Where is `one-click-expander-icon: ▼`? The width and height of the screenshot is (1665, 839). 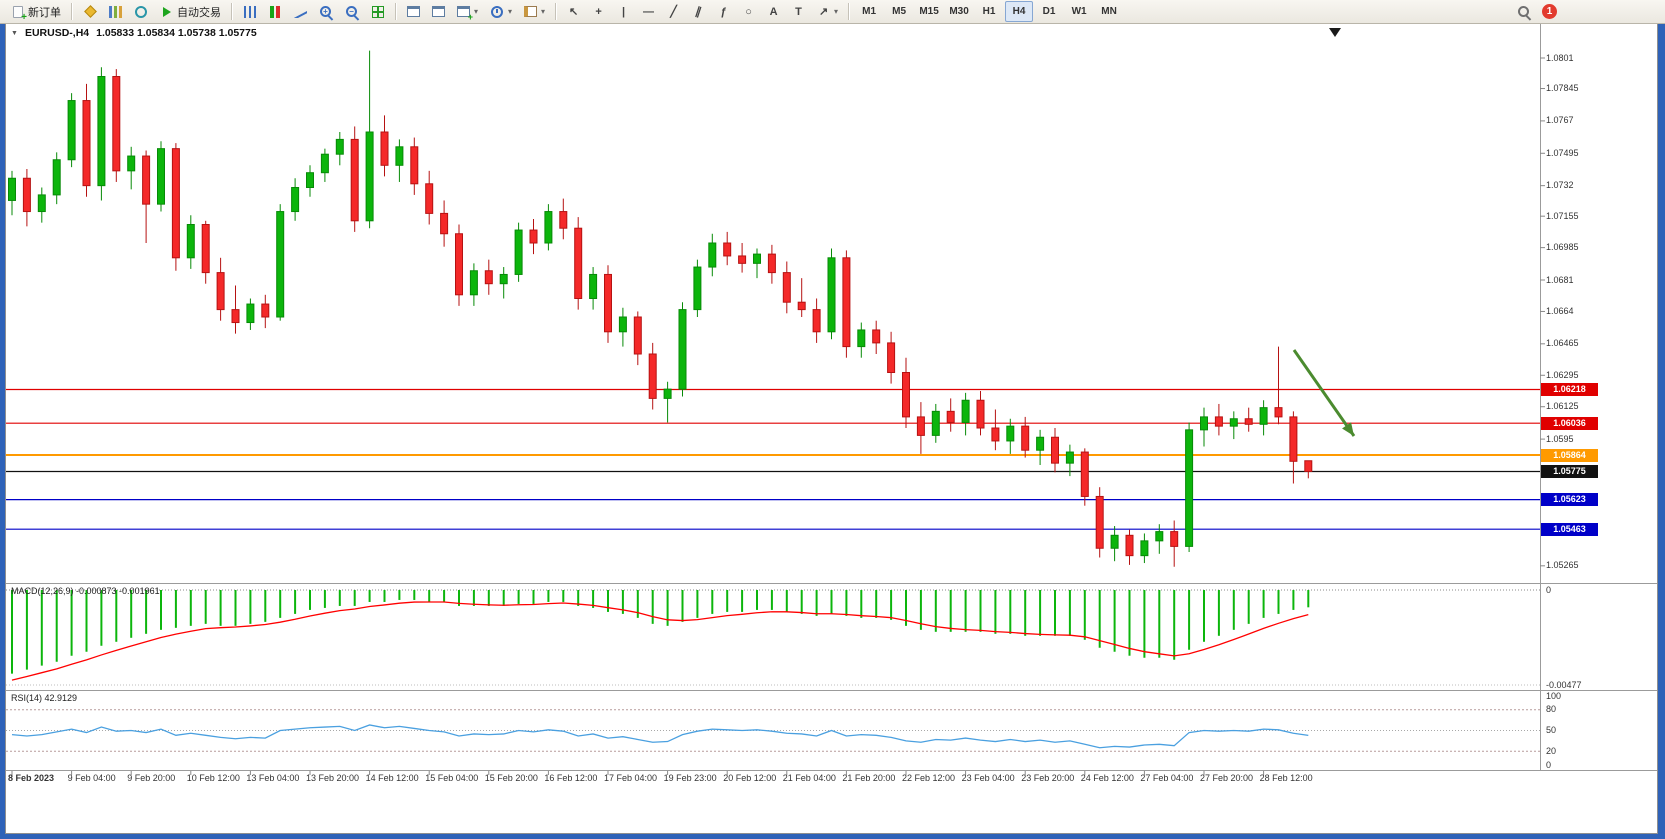
one-click-expander-icon: ▼ is located at coordinates (14, 33).